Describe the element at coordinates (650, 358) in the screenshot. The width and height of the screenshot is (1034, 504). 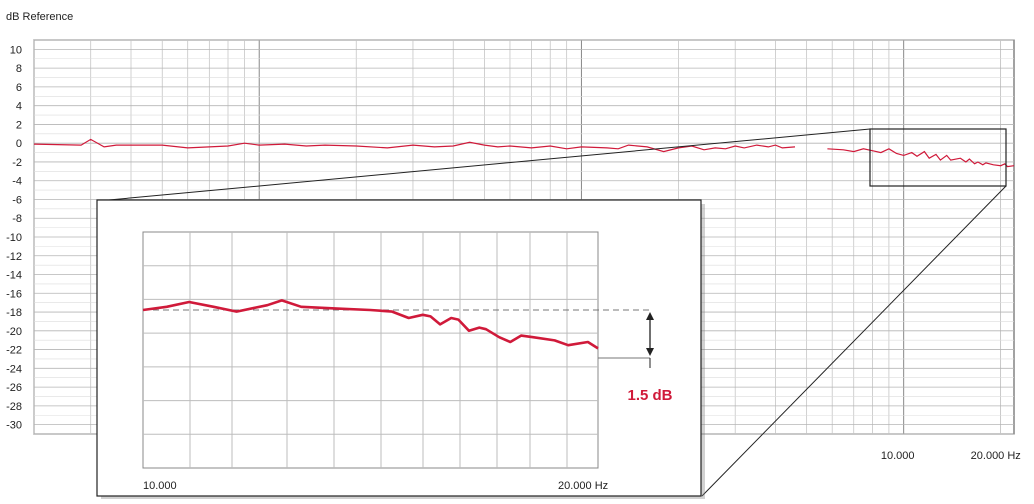
I see `inset-annotation: 1.5 dB` at that location.